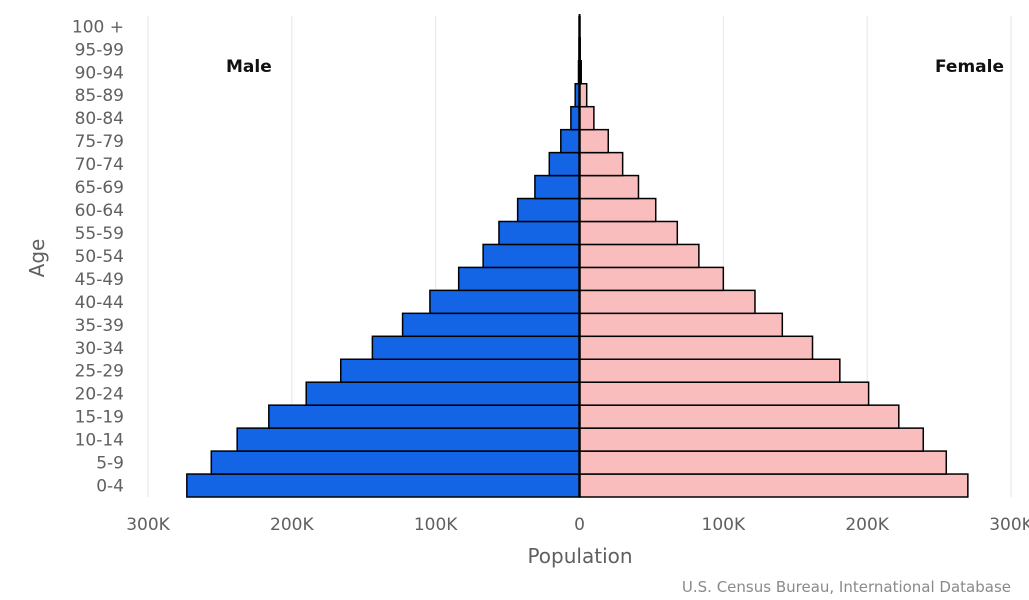 This screenshot has width=1029, height=600. What do you see at coordinates (99, 165) in the screenshot?
I see `y-tick-label: 70-74` at bounding box center [99, 165].